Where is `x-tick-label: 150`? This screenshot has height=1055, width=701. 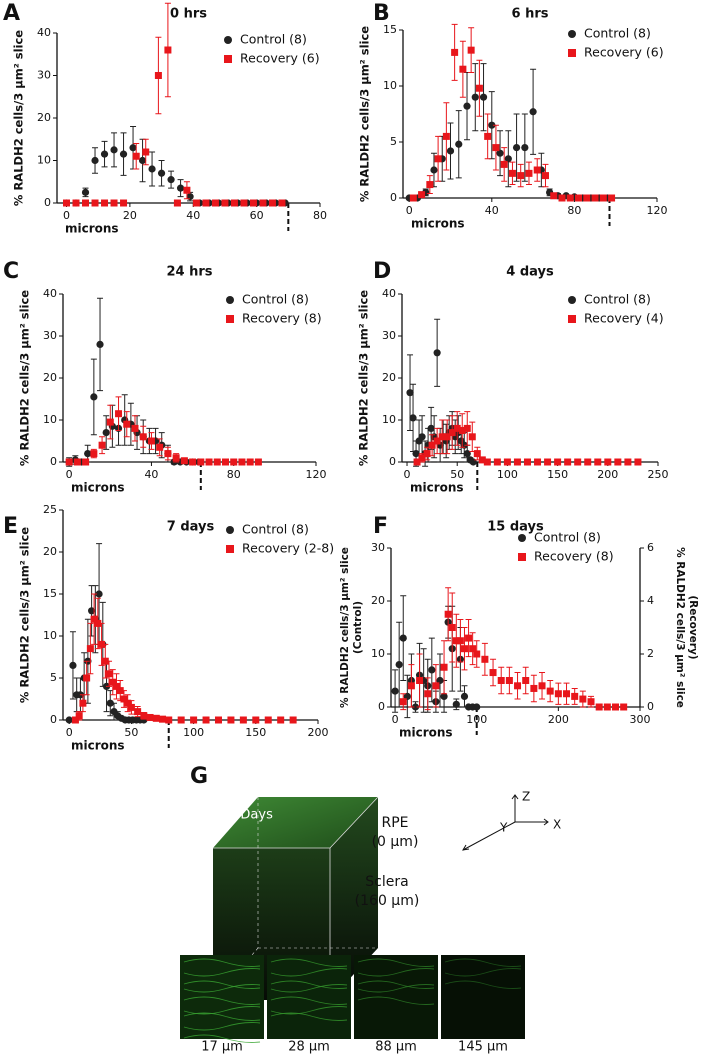
x-tick-label: 150 is located at coordinates (557, 474).